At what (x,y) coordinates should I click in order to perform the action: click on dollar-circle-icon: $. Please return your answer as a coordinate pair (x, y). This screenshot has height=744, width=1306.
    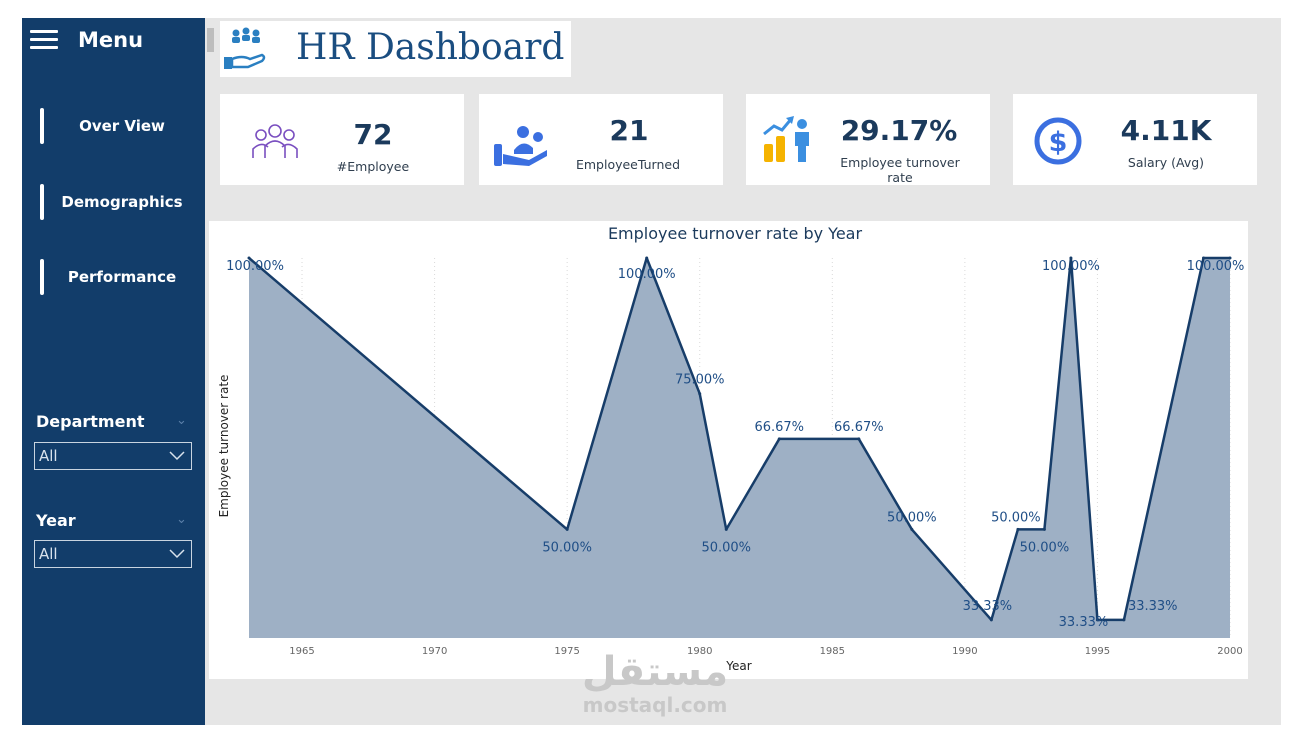
    Looking at the image, I should click on (1058, 141).